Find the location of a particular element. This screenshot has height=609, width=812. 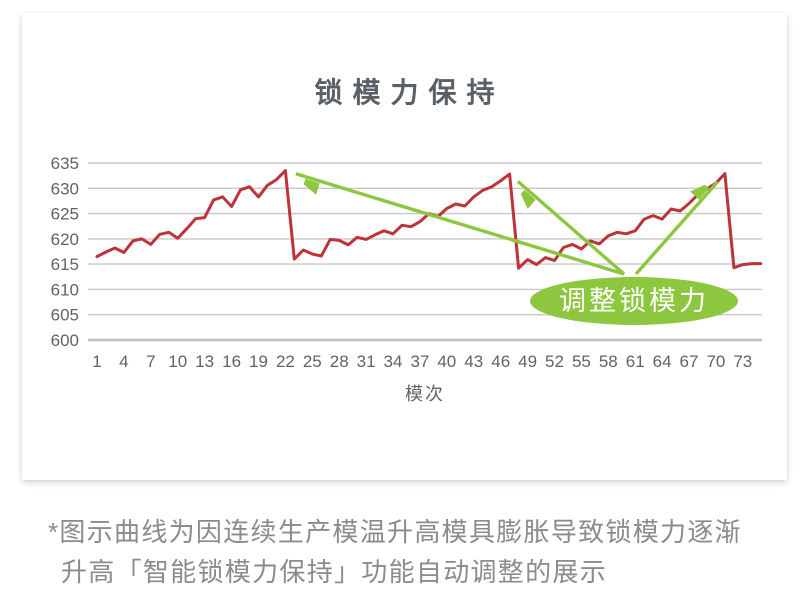

annotation-callout: 调整锁模力 is located at coordinates (634, 301).